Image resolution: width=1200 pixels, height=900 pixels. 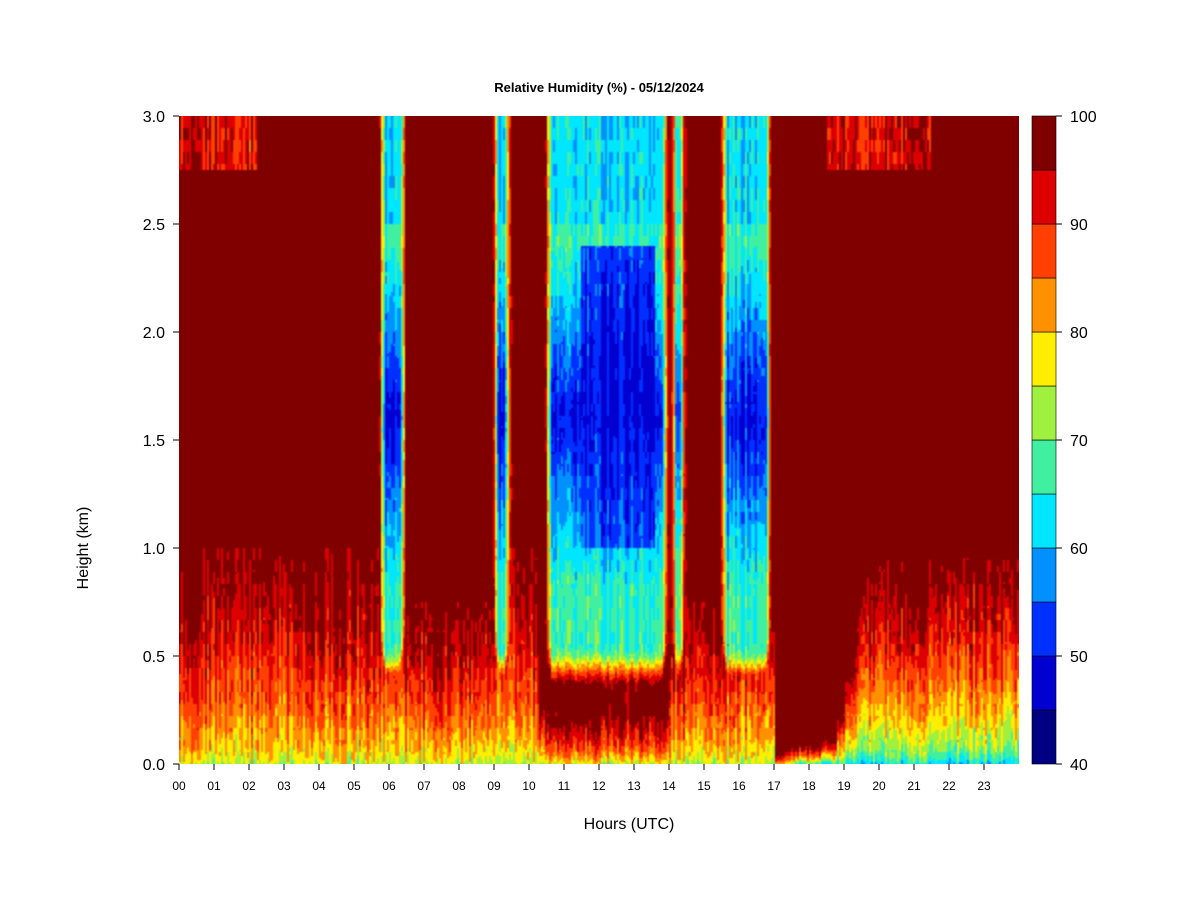 I want to click on colorbar: 40 50 60 70 80 90 100, so click(x=1064, y=441).